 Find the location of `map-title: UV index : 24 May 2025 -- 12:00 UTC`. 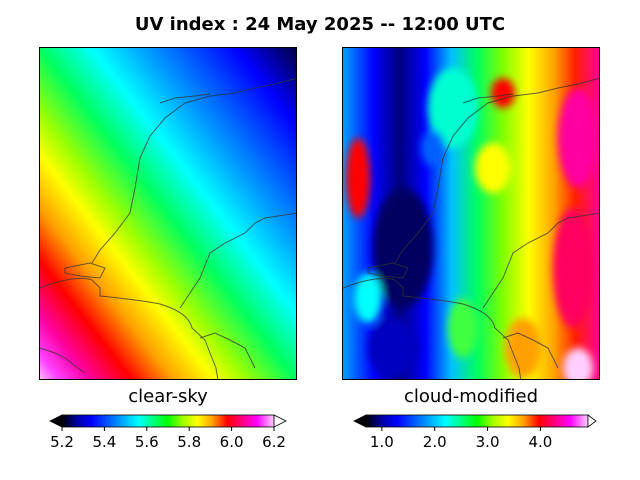

map-title: UV index : 24 May 2025 -- 12:00 UTC is located at coordinates (320, 24).